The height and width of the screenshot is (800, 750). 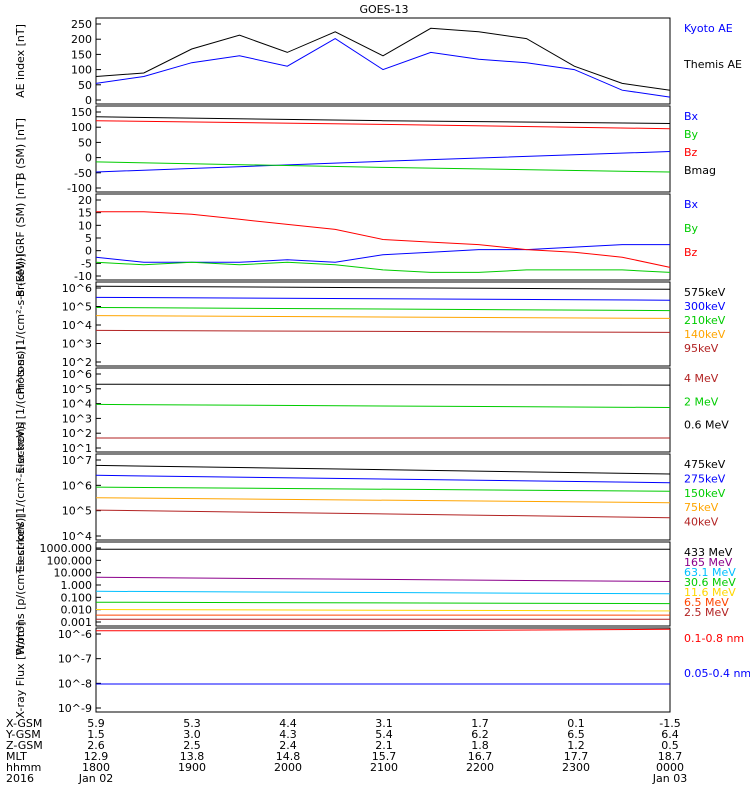 I want to click on y-axis-label: B (SM)-IGRF (SM) [nT], so click(x=20, y=237).